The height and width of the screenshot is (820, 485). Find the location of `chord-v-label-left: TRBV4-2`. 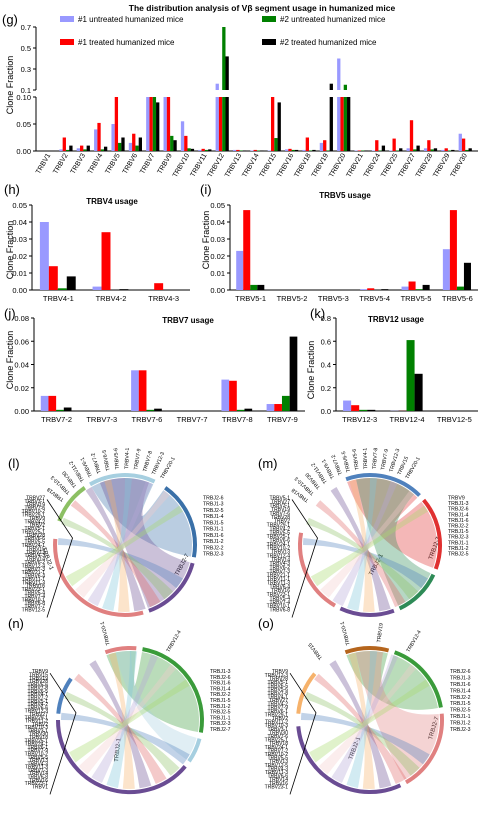

chord-v-label-left: TRBV4-2 is located at coordinates (279, 529).